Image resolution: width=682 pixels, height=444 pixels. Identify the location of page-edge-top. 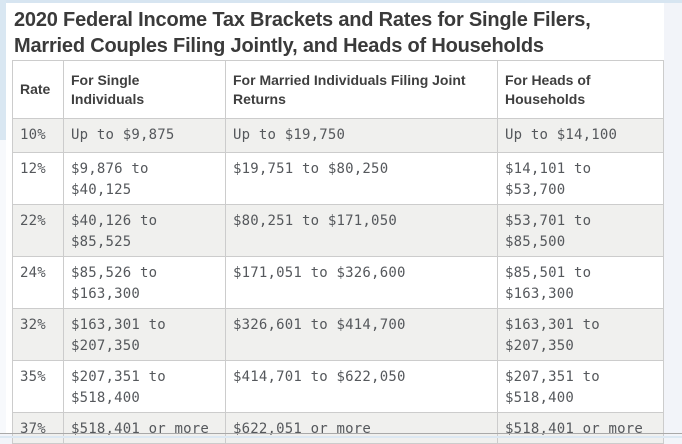
(341, 1).